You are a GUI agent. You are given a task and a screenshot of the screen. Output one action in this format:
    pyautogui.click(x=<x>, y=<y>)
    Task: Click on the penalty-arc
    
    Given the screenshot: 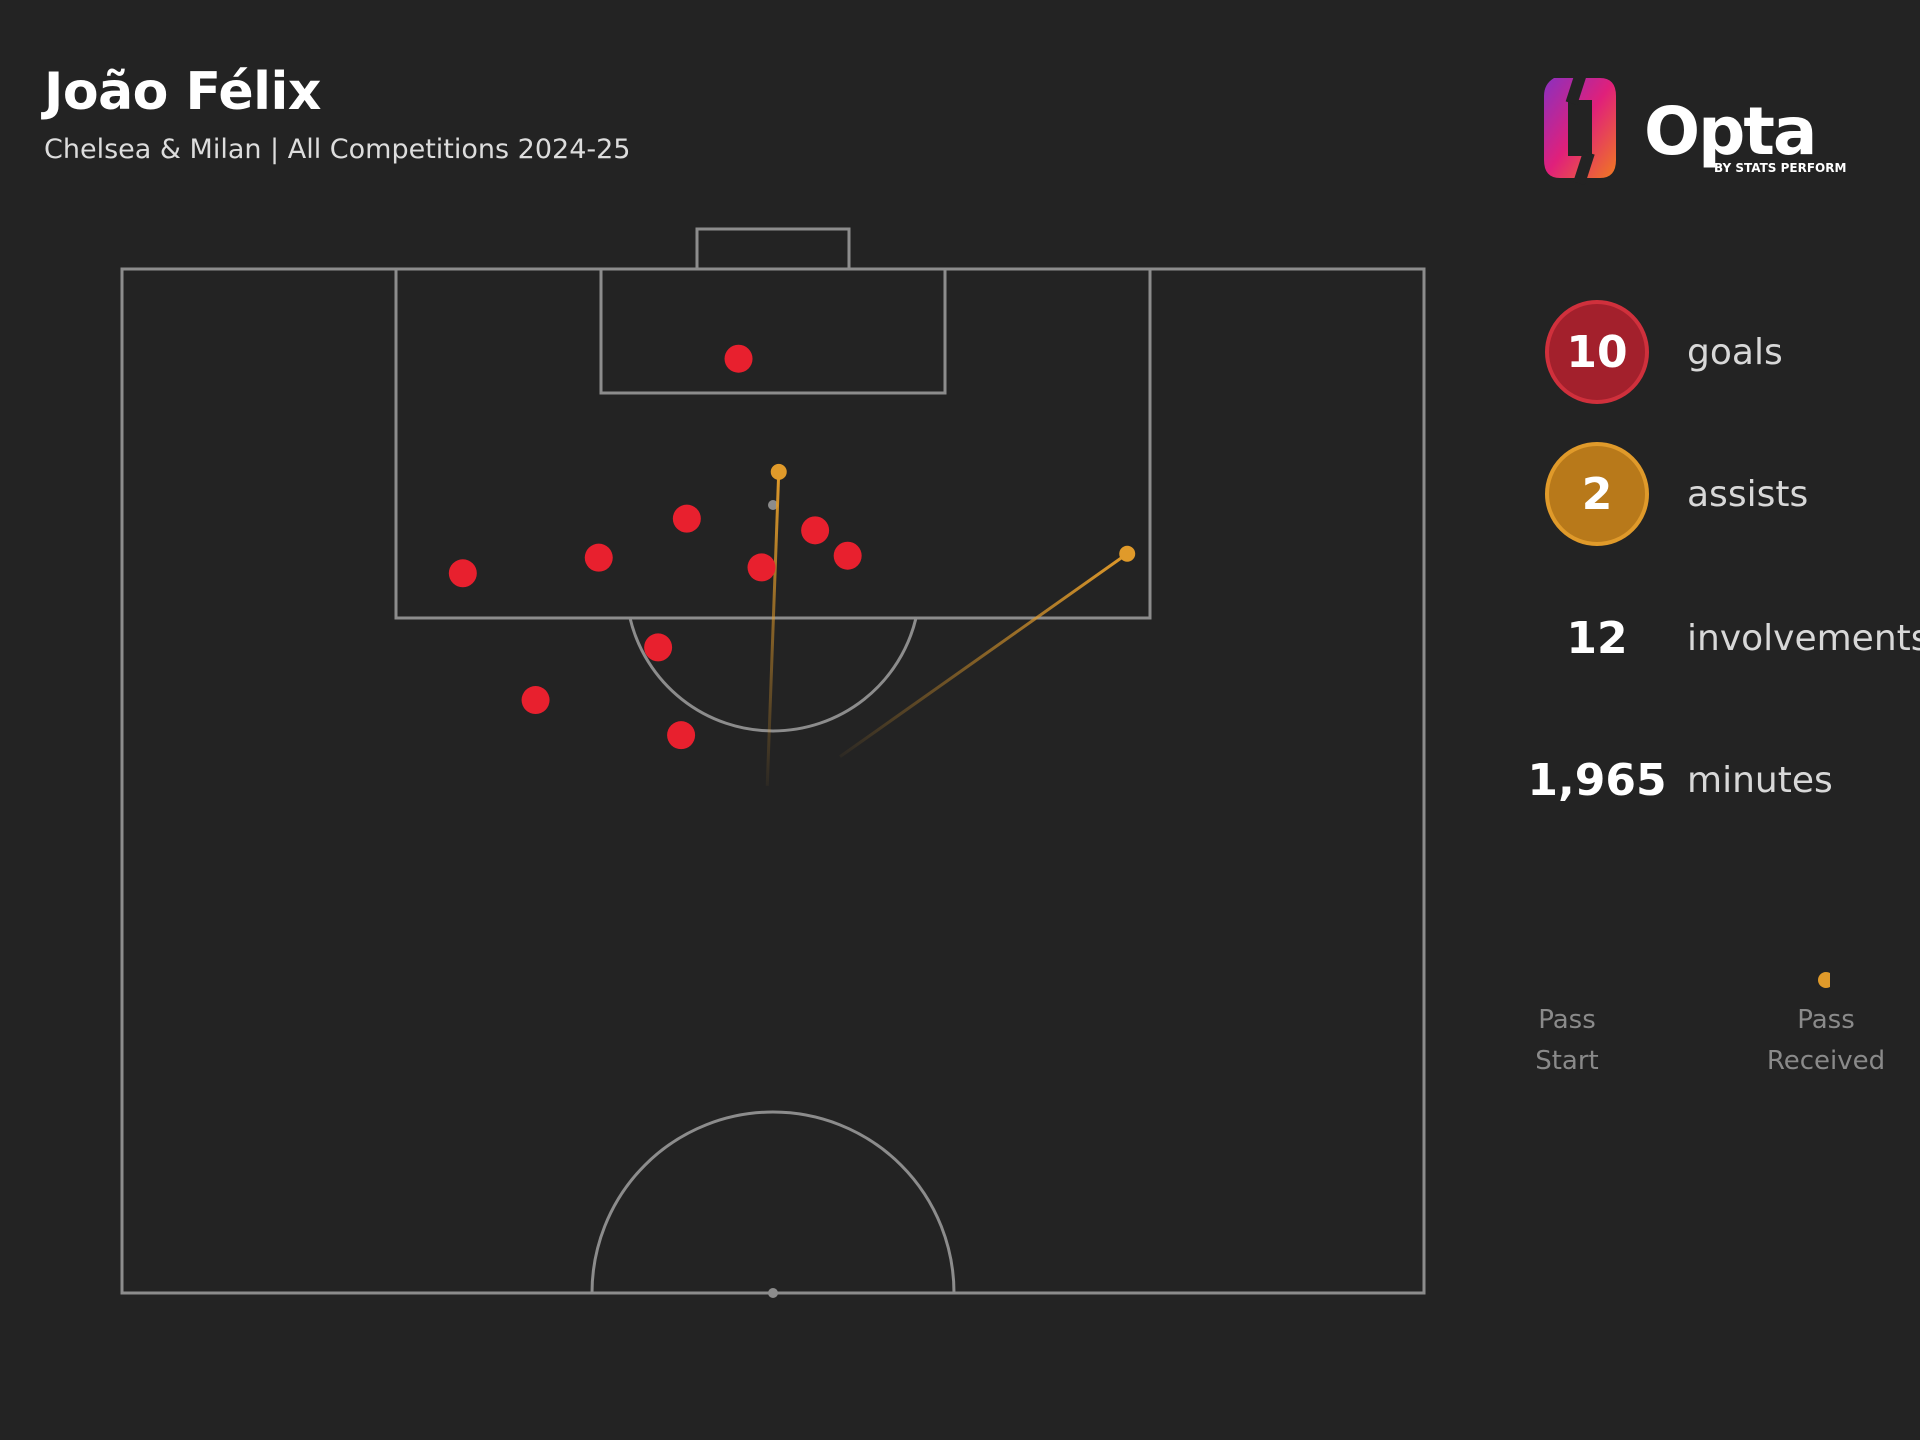 What is the action you would take?
    pyautogui.click(x=773, y=675)
    